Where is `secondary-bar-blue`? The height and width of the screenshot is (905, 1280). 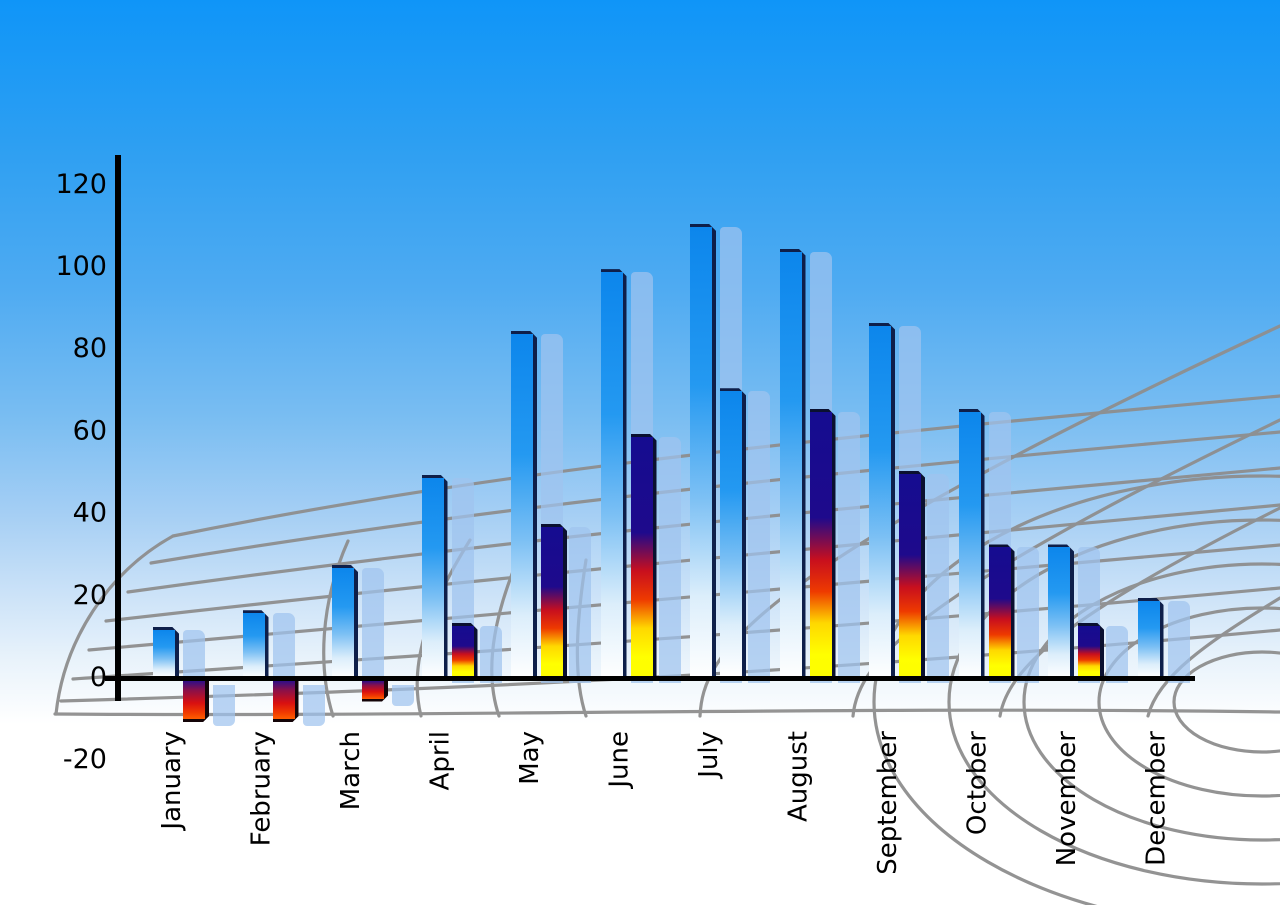 secondary-bar-blue is located at coordinates (733, 532).